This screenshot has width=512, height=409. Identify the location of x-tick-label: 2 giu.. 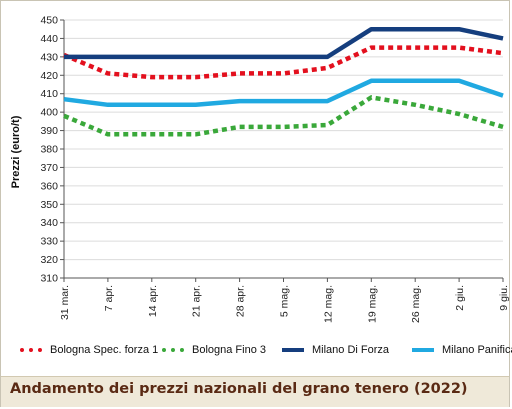
(460, 298).